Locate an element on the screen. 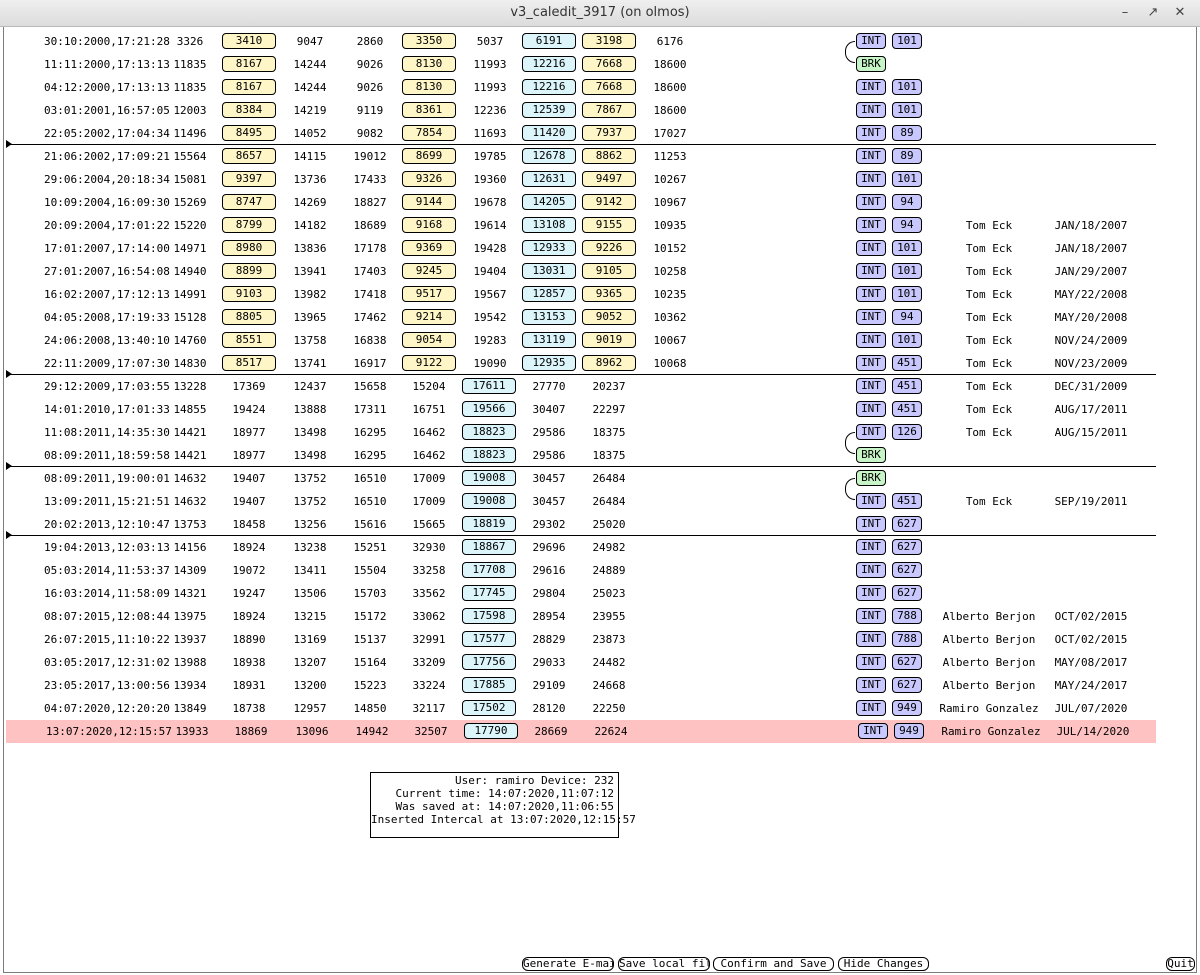  row-value-cell: 8384 is located at coordinates (249, 110).